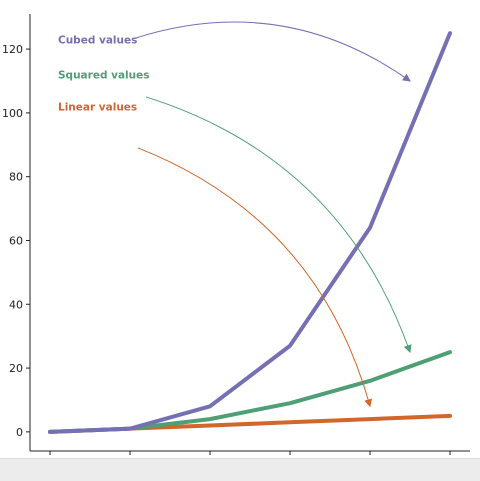 The width and height of the screenshot is (480, 481). What do you see at coordinates (16, 177) in the screenshot?
I see `y-tick-label: 80` at bounding box center [16, 177].